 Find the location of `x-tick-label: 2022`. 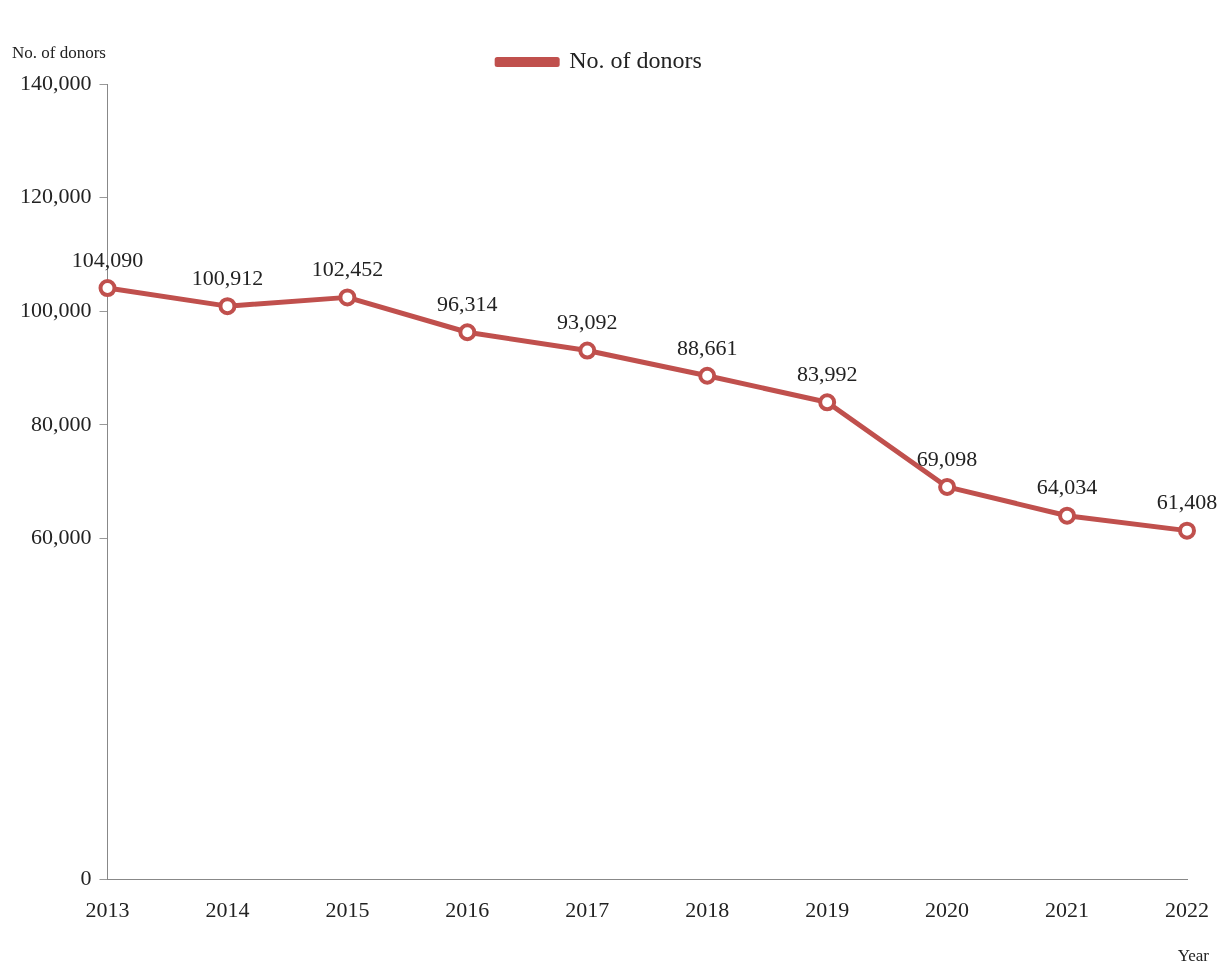

x-tick-label: 2022 is located at coordinates (1187, 909).